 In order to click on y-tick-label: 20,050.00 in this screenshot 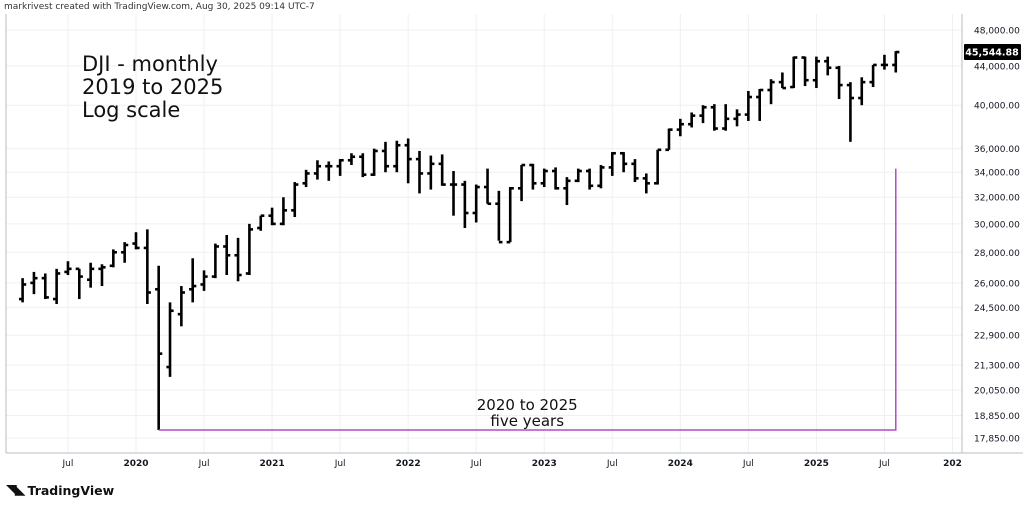, I will do `click(997, 392)`.